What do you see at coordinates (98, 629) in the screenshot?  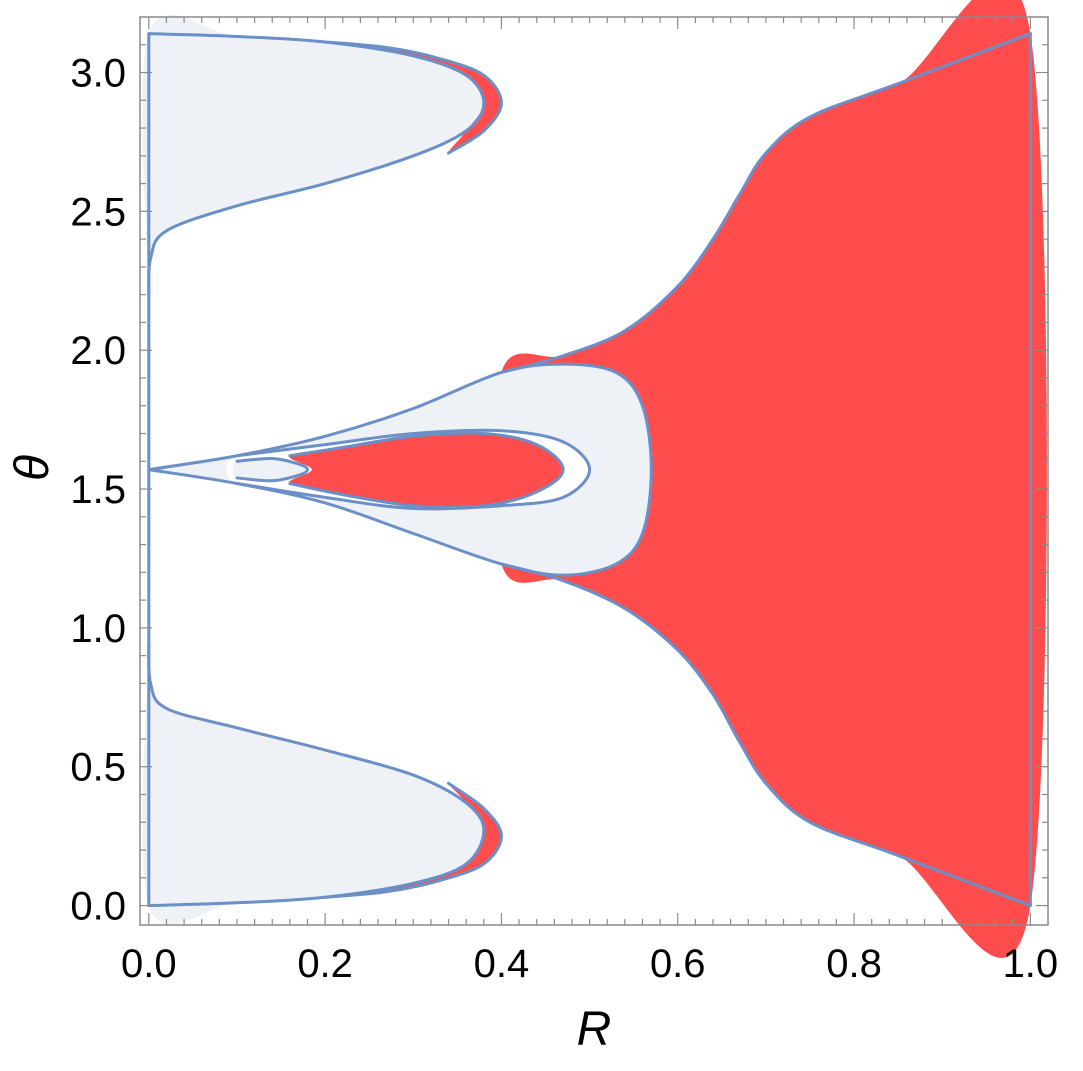 I see `y-tick-label: 1.0` at bounding box center [98, 629].